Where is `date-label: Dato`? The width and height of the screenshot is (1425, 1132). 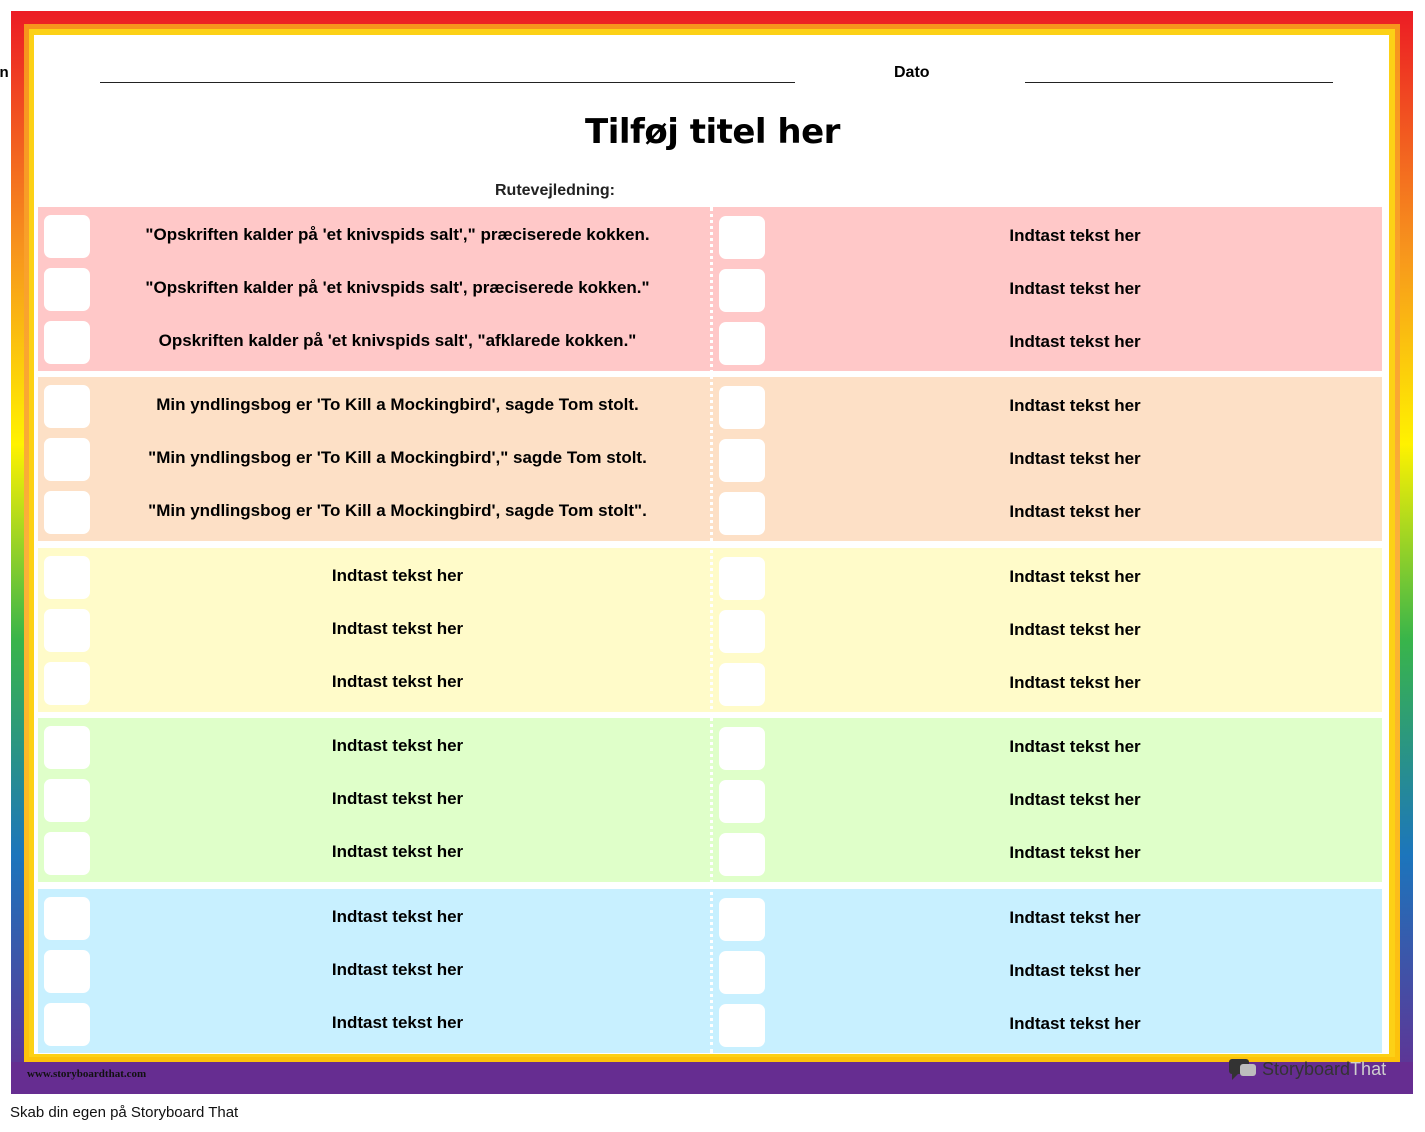
date-label: Dato is located at coordinates (912, 72).